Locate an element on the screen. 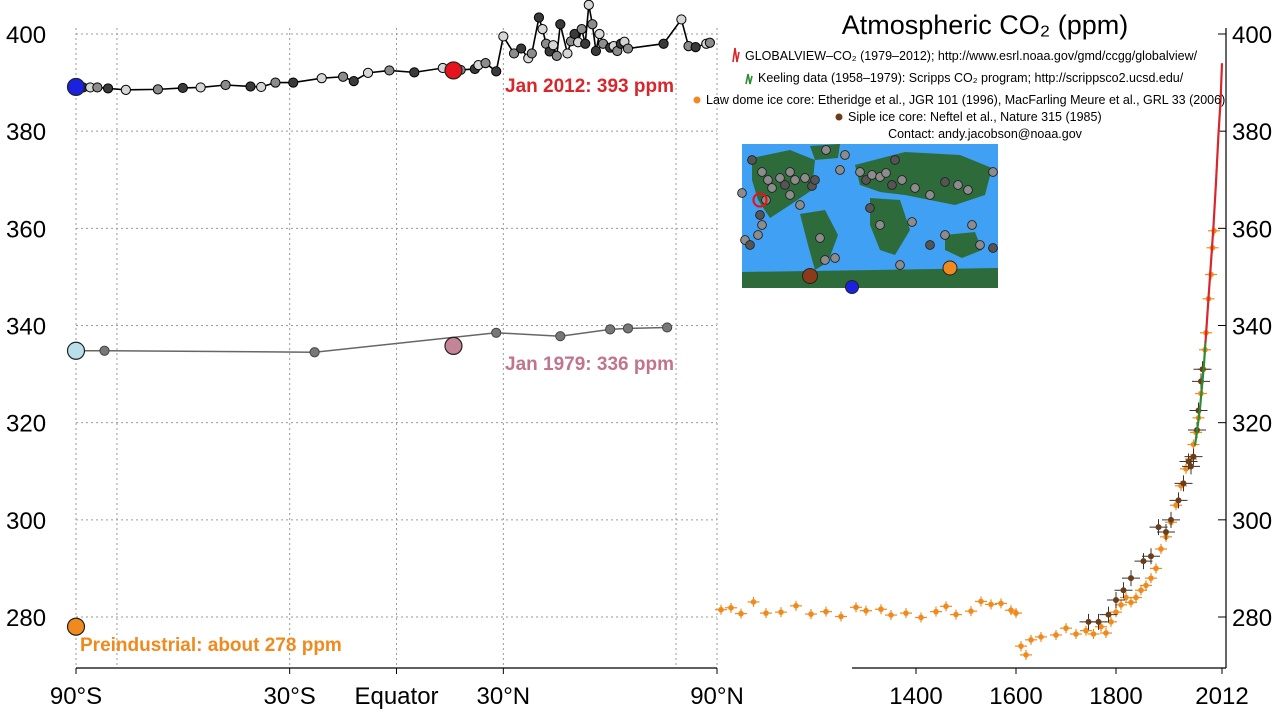  world-map-inset is located at coordinates (867, 219).